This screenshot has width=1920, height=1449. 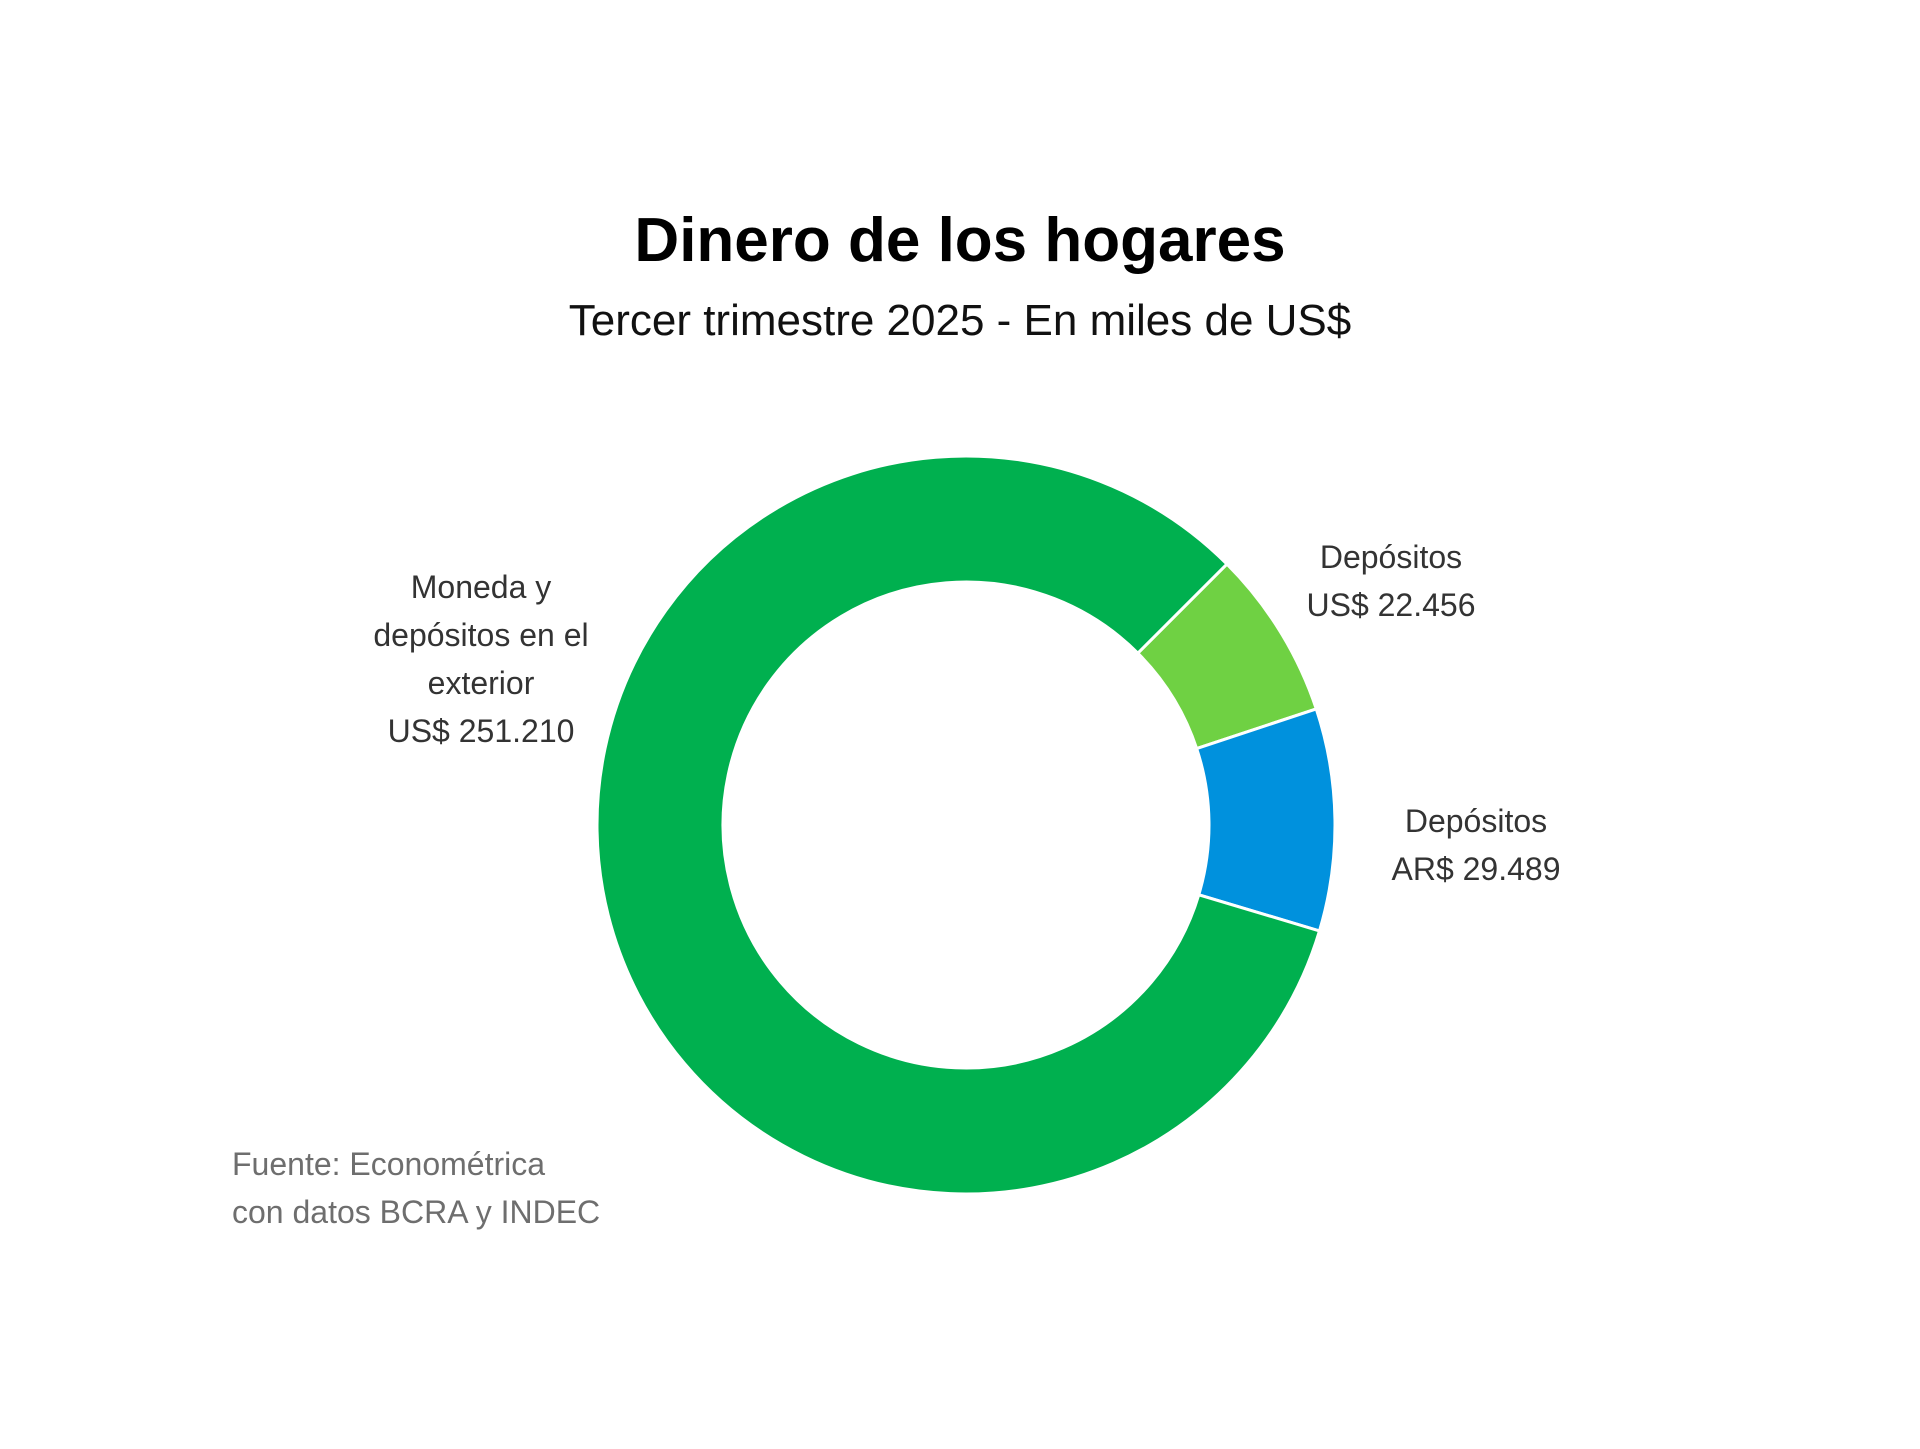 I want to click on chart-subtitle: Tercer trimestre 2025 - En miles de US$, so click(x=960, y=320).